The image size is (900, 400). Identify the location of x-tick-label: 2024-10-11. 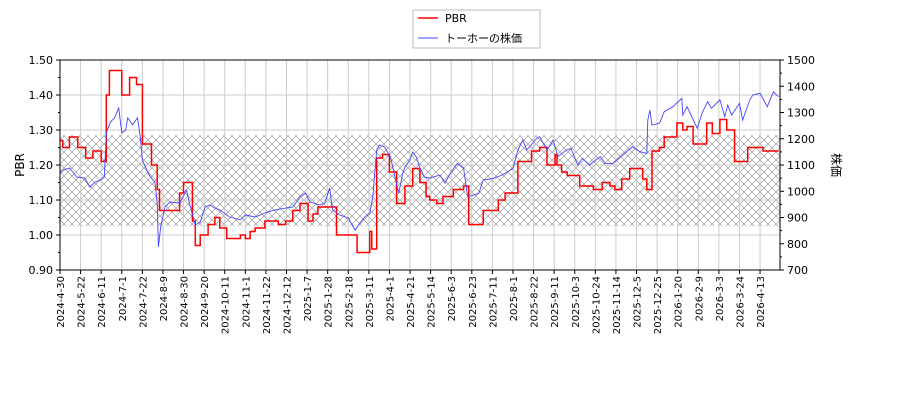
(226, 305).